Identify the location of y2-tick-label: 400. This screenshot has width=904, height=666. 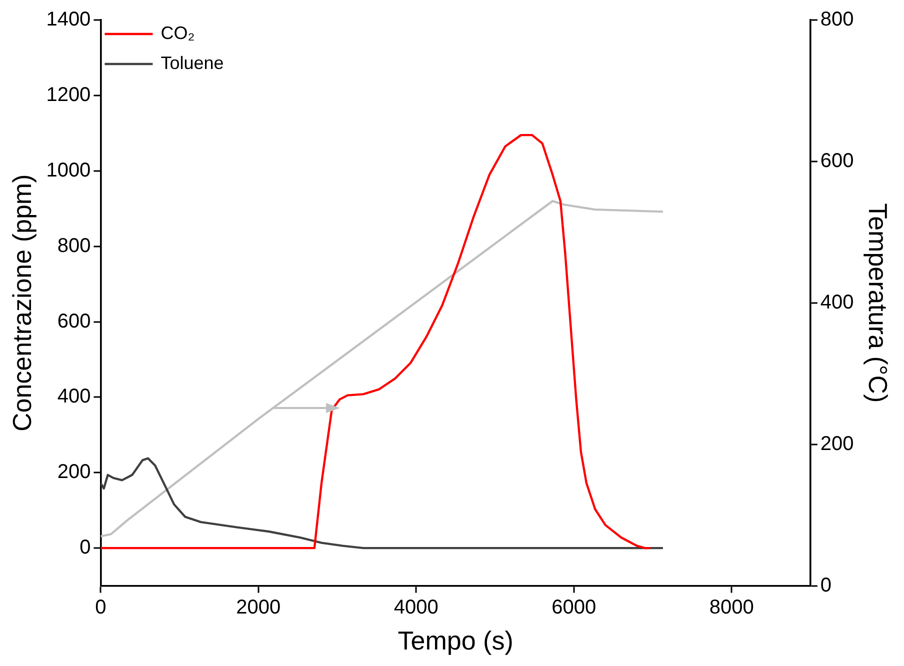
(837, 302).